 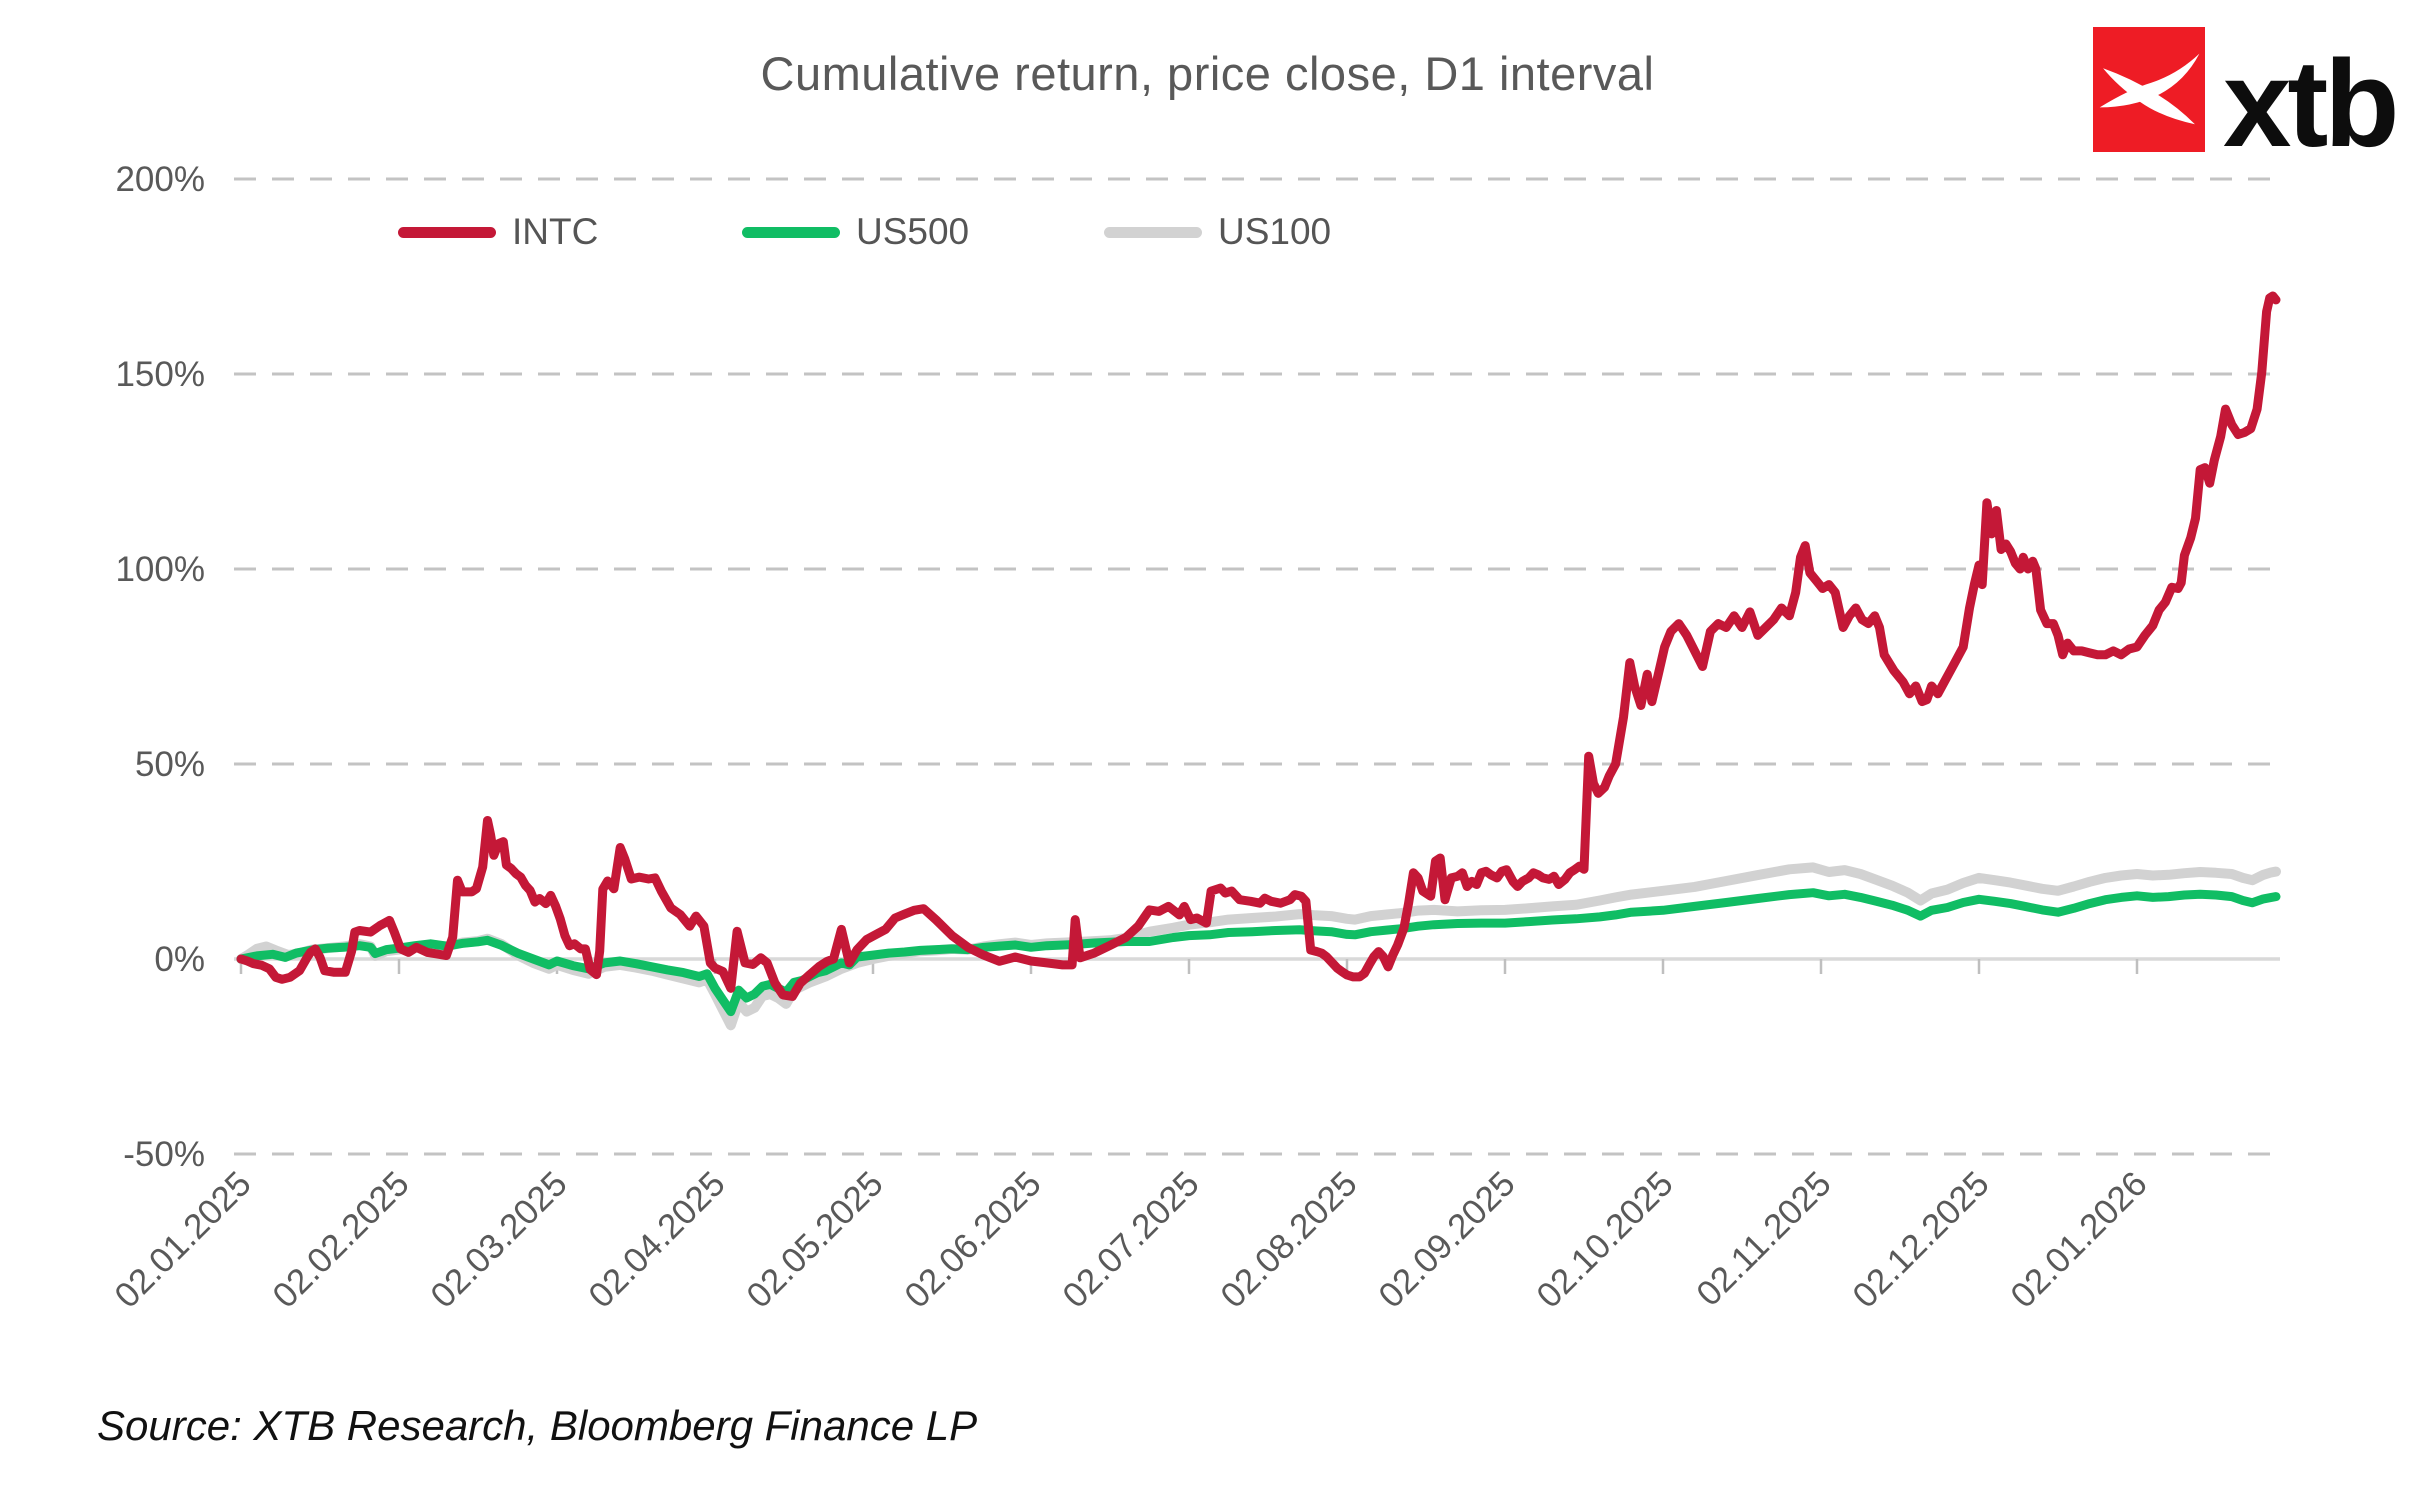 What do you see at coordinates (1153, 232) in the screenshot?
I see `us100-line-swatch` at bounding box center [1153, 232].